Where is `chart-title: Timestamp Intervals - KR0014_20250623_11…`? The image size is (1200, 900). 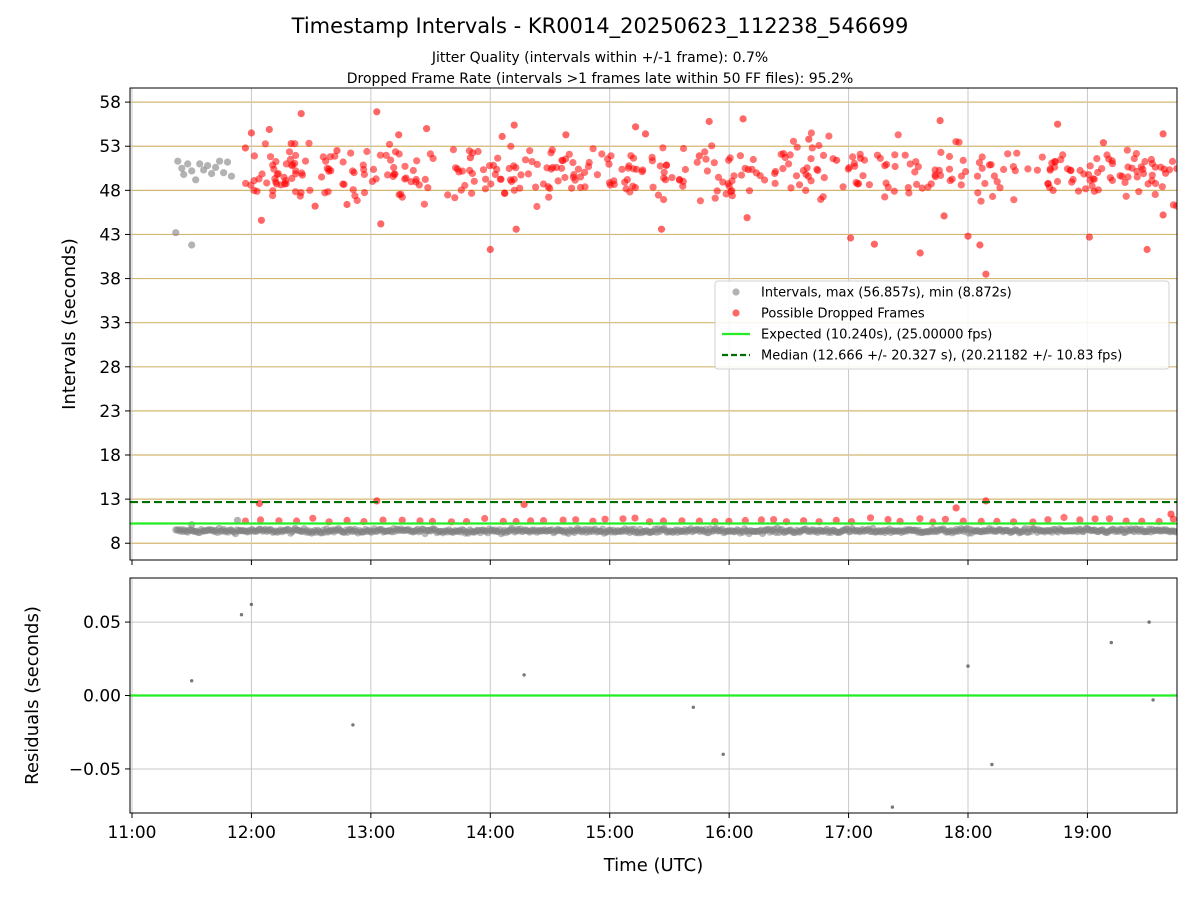
chart-title: Timestamp Intervals - KR0014_20250623_11… is located at coordinates (600, 26).